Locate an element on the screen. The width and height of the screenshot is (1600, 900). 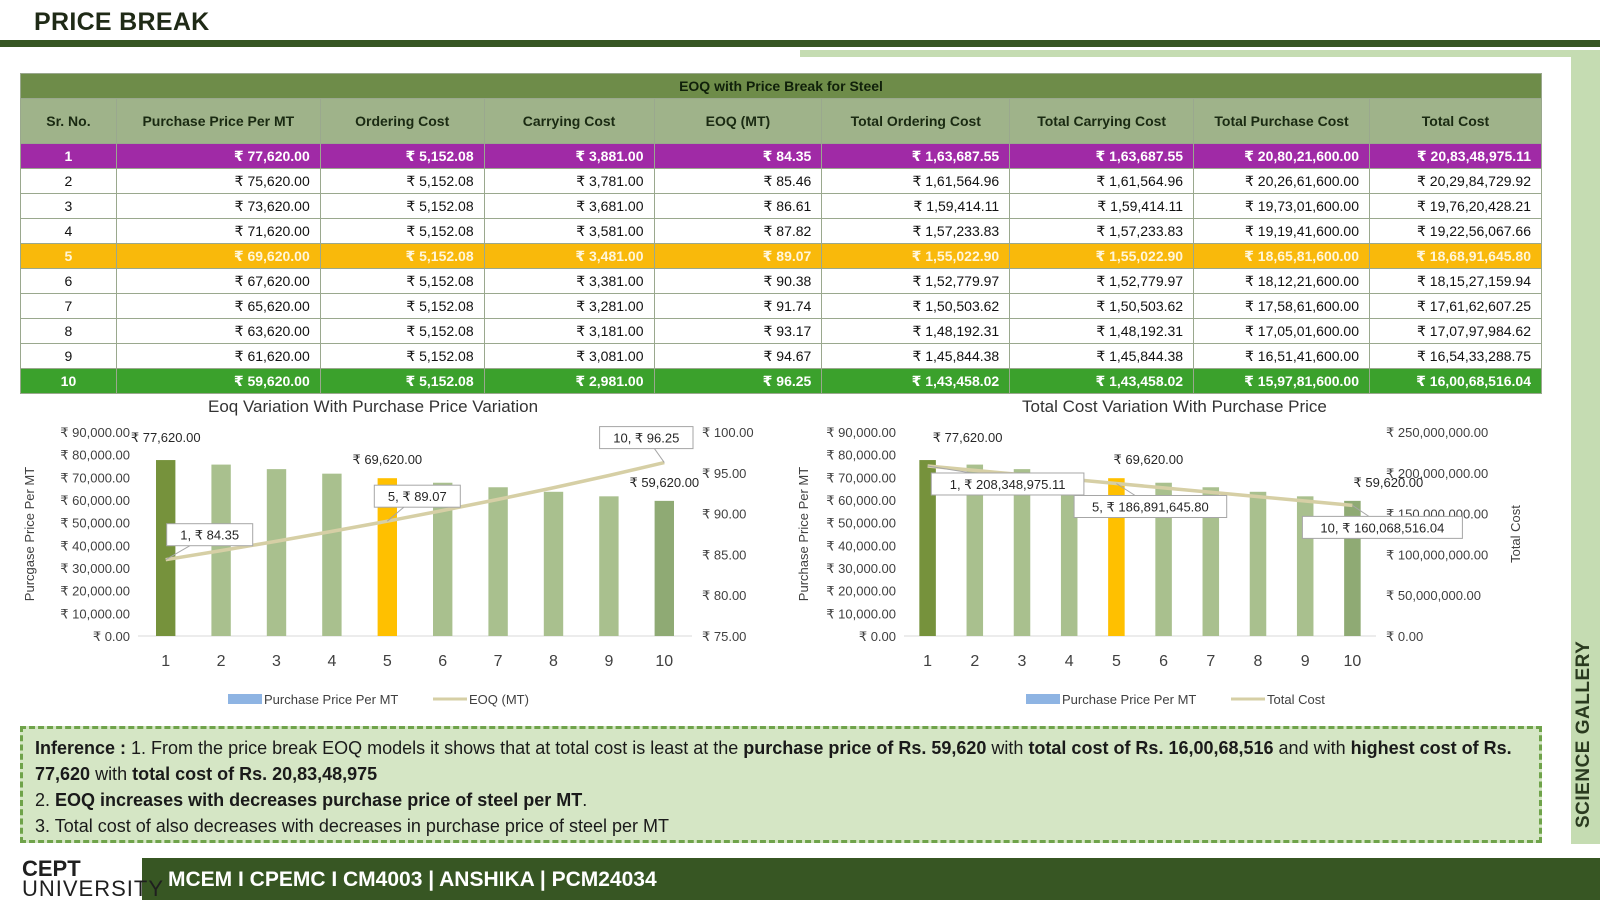
column-header: EOQ (MT) is located at coordinates (738, 121).